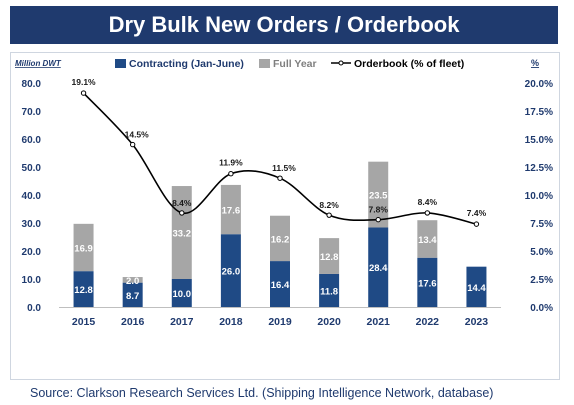  Describe the element at coordinates (427, 213) in the screenshot. I see `orderbook-point-2022` at that location.